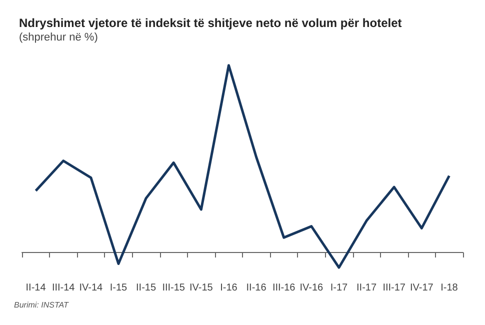 Image resolution: width=485 pixels, height=325 pixels. What do you see at coordinates (174, 288) in the screenshot?
I see `x-tick-label: III-15` at bounding box center [174, 288].